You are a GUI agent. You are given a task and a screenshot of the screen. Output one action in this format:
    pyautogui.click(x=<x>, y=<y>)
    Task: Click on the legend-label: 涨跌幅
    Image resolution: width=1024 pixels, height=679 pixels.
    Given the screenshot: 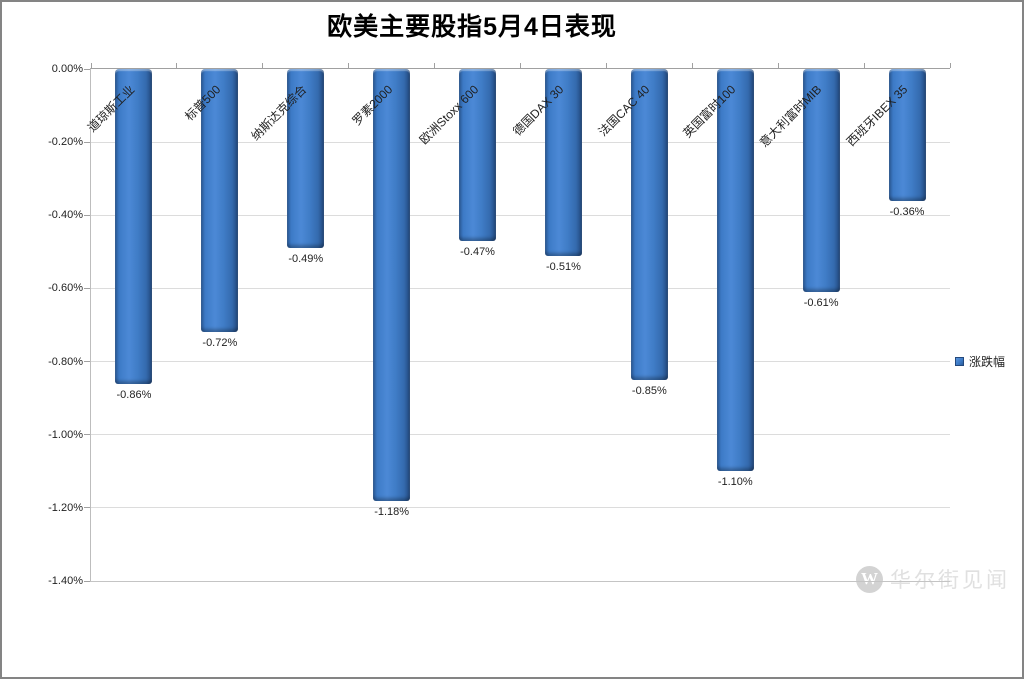 What is the action you would take?
    pyautogui.click(x=987, y=362)
    